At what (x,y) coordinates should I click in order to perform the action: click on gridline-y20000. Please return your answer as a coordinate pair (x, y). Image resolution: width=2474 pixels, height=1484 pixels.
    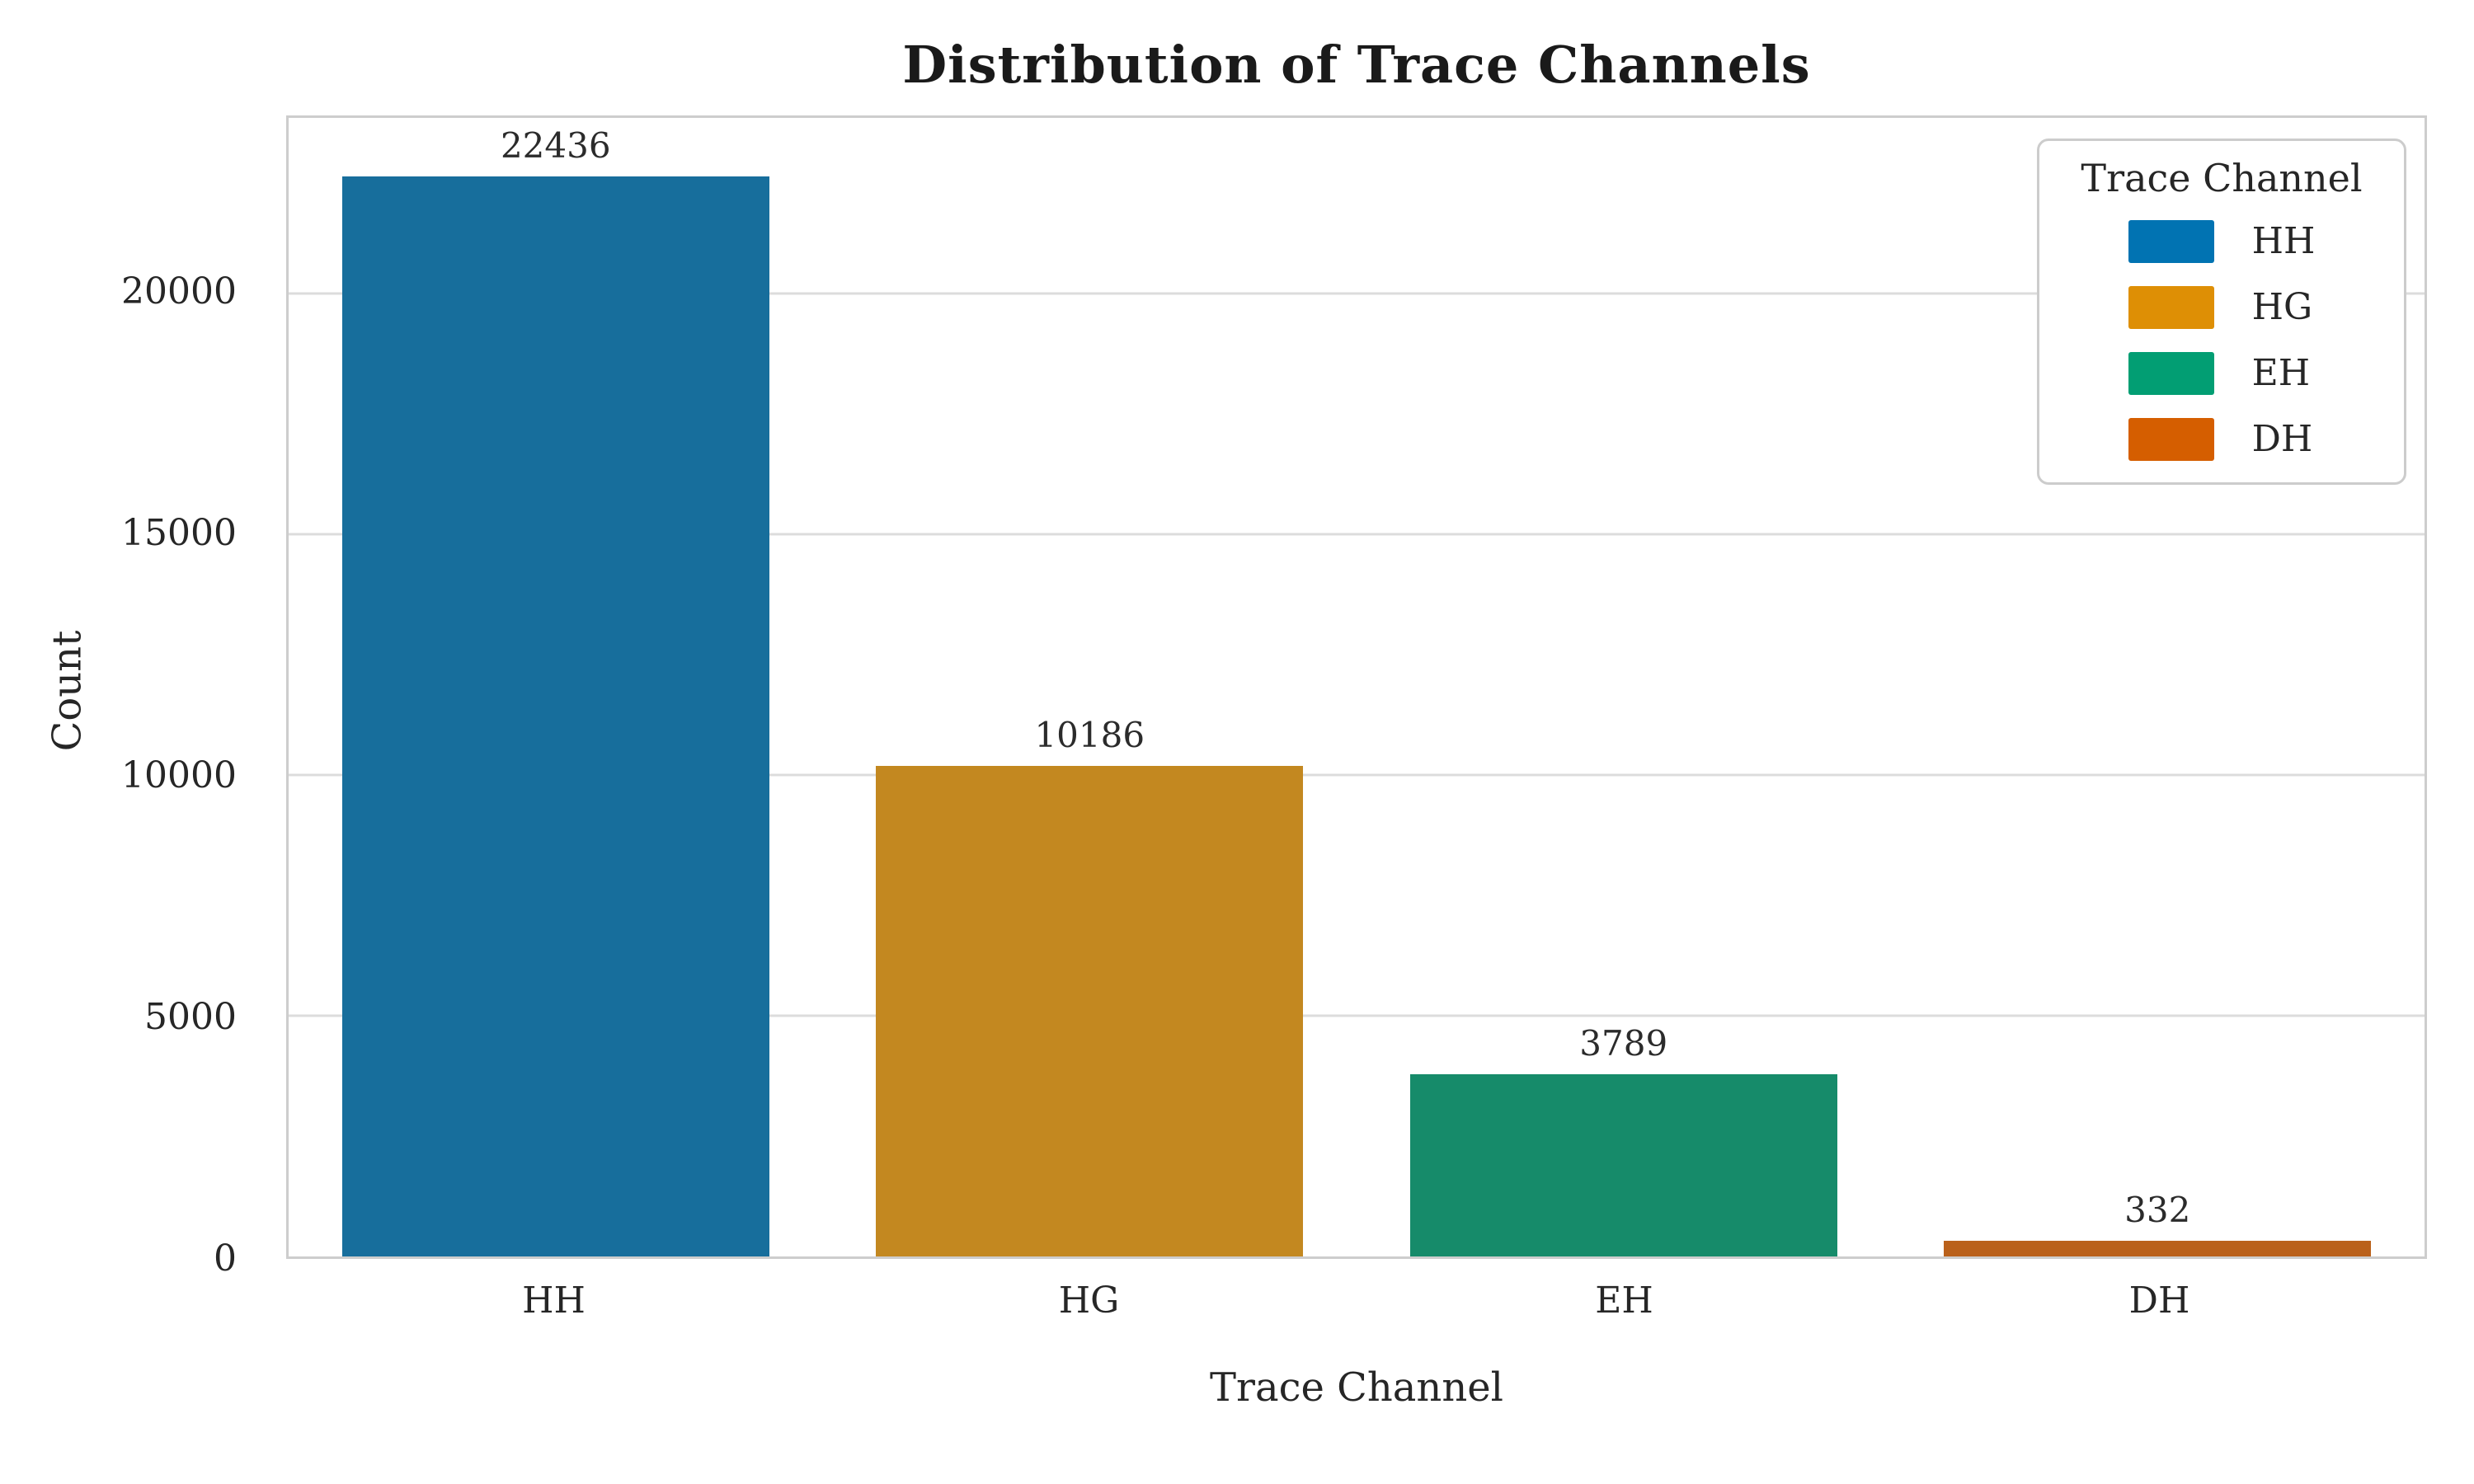
    Looking at the image, I should click on (1357, 293).